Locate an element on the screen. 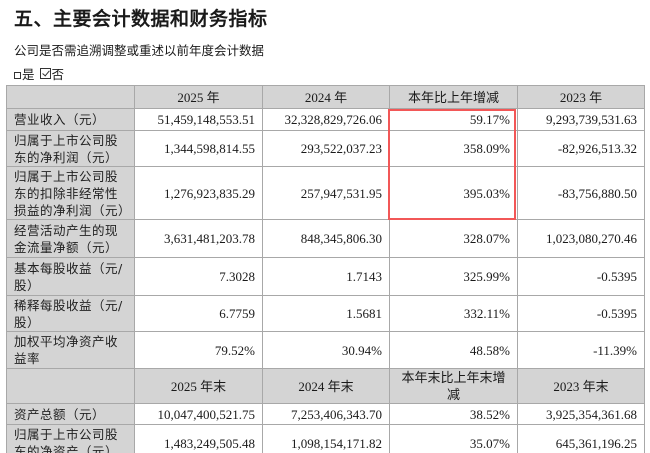  option-yes: 是 is located at coordinates (24, 73).